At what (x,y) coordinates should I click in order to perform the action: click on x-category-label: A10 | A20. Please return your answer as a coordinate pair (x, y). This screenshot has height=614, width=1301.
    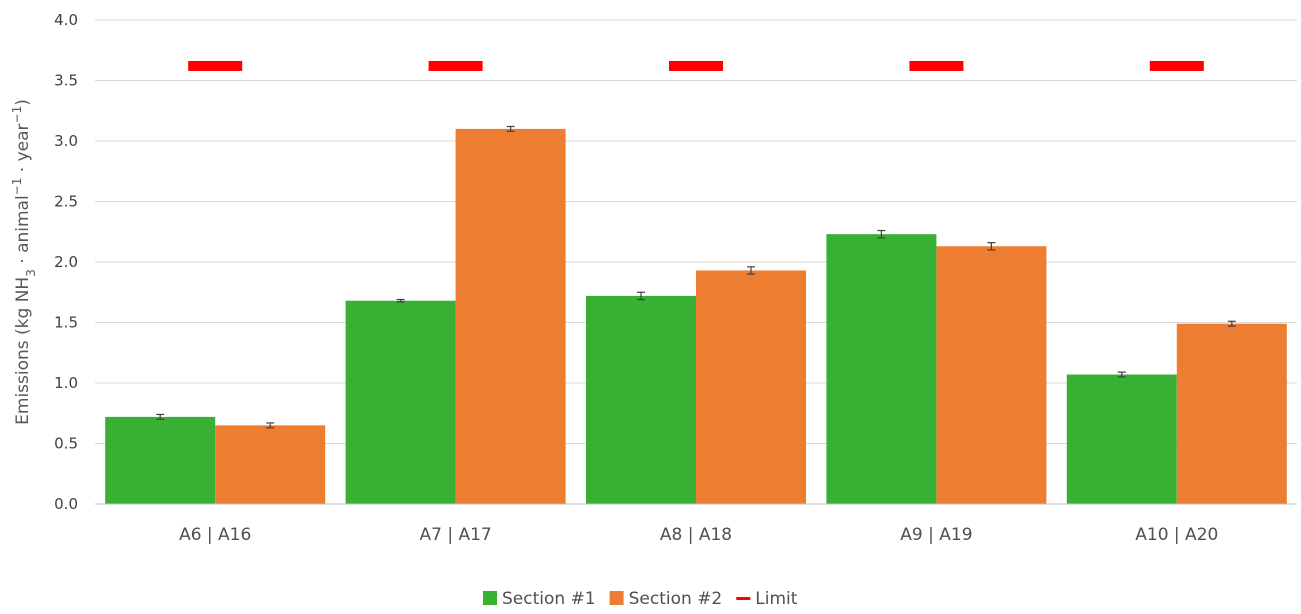
    Looking at the image, I should click on (1176, 535).